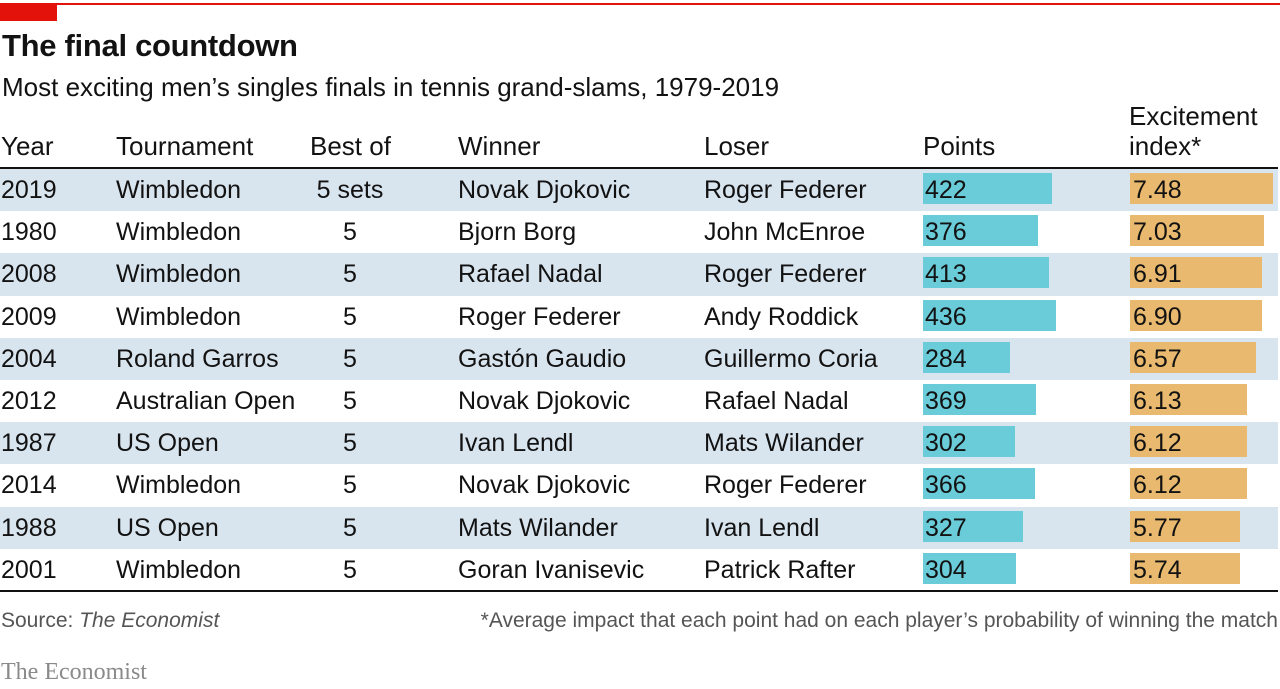 This screenshot has height=689, width=1280. Describe the element at coordinates (946, 190) in the screenshot. I see `points-label: 422` at that location.